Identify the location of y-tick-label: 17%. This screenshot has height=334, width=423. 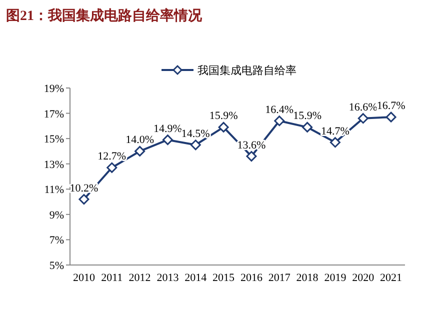
(54, 114).